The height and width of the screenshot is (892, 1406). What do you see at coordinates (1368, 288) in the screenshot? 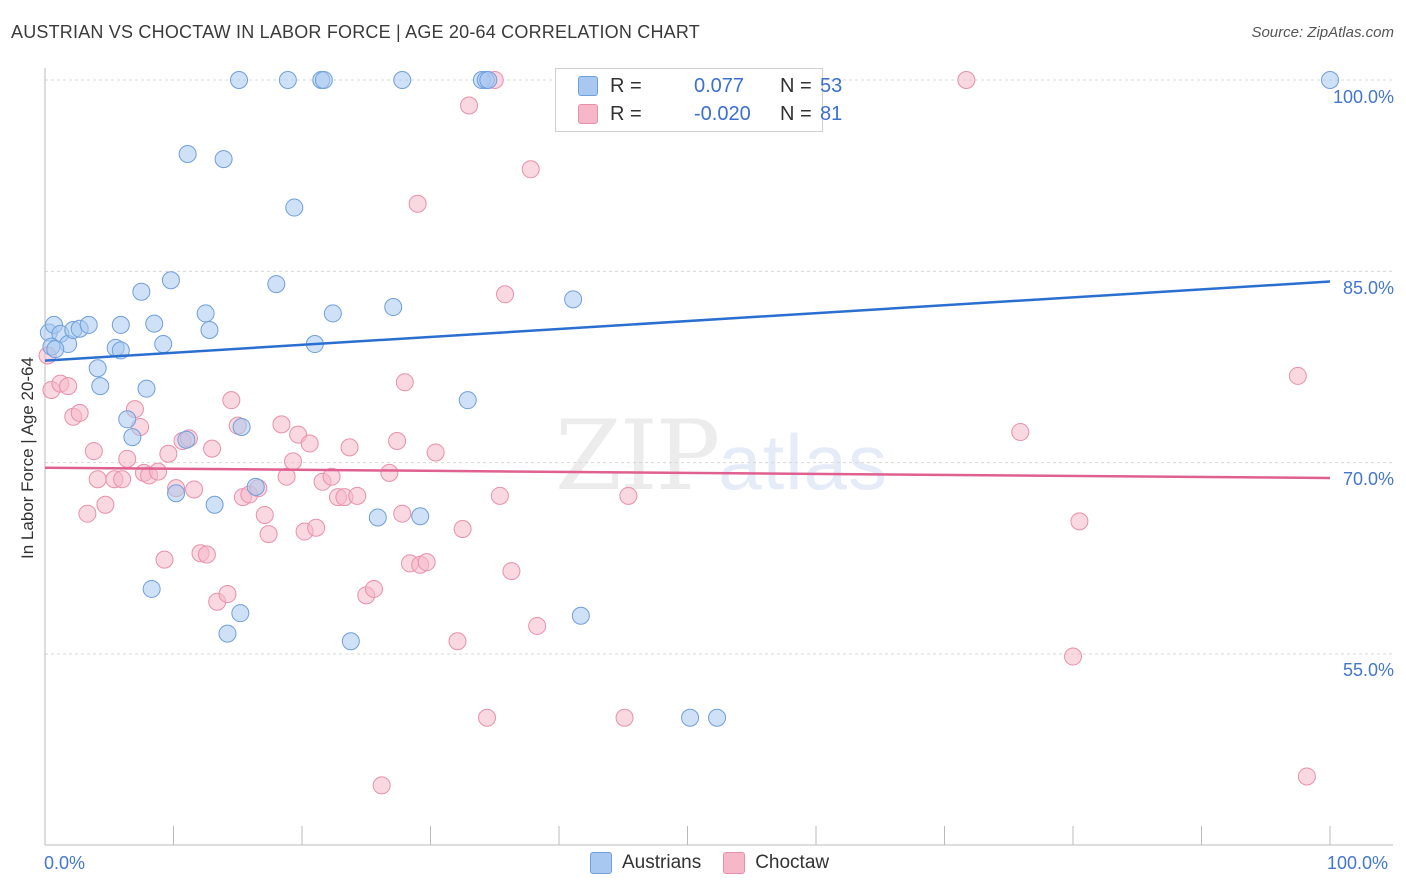
I see `y-tick-label-85: 85.0%` at bounding box center [1368, 288].